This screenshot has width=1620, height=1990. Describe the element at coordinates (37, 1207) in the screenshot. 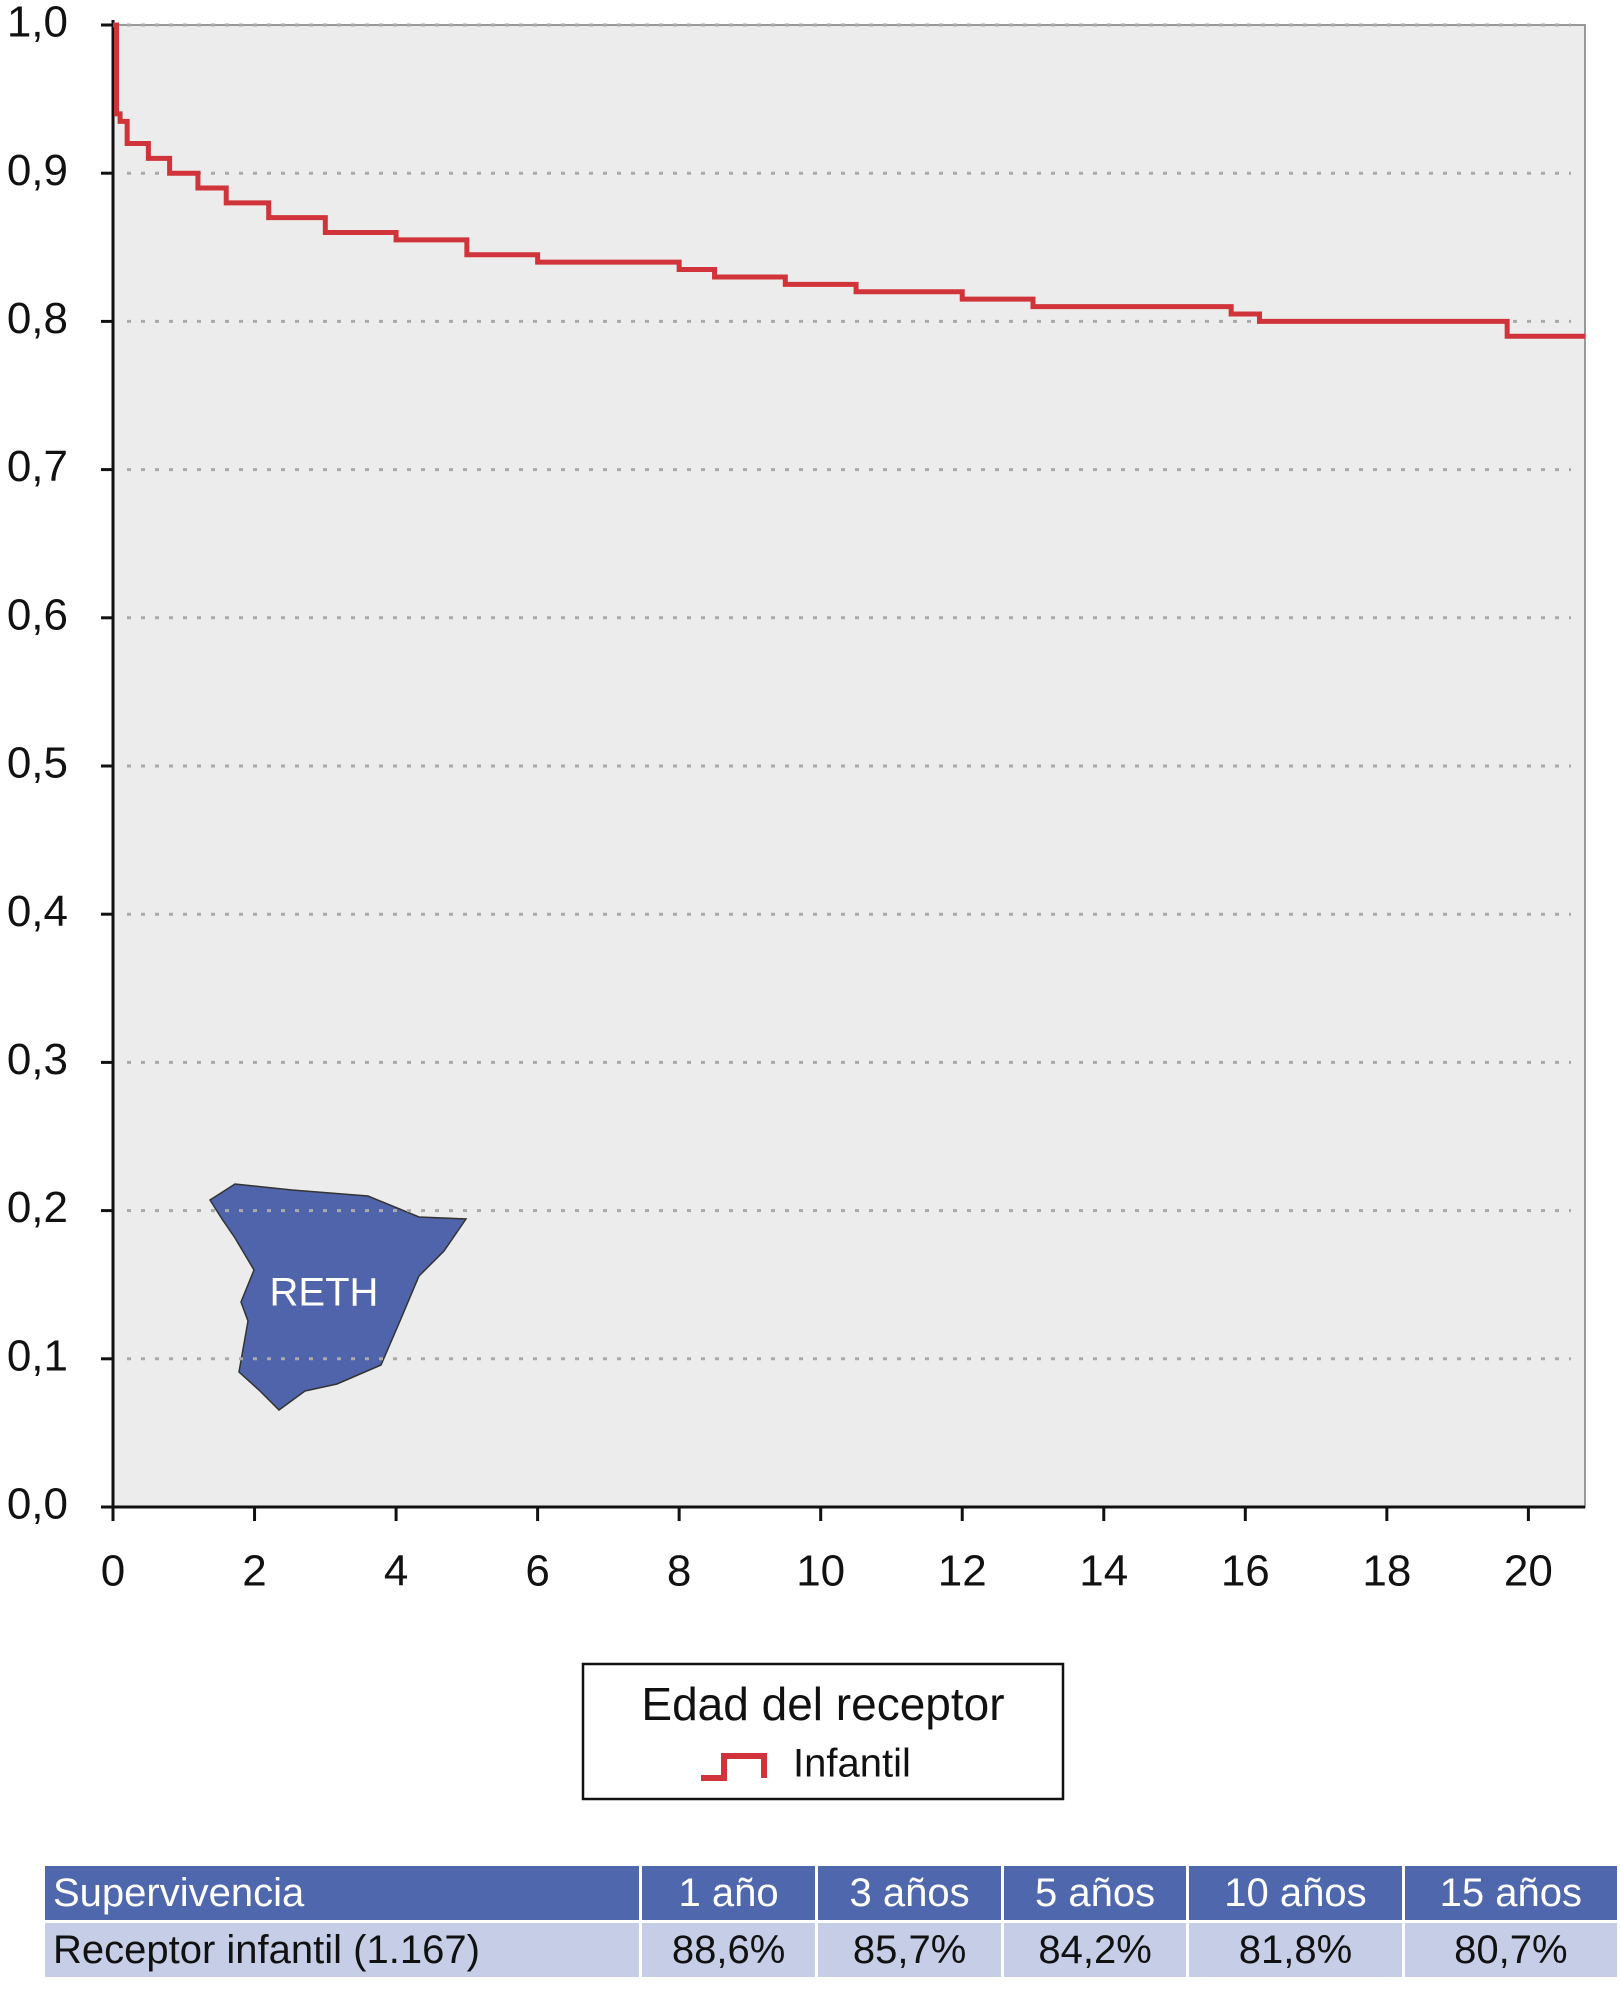

I see `y-tick-label: 0,2` at that location.